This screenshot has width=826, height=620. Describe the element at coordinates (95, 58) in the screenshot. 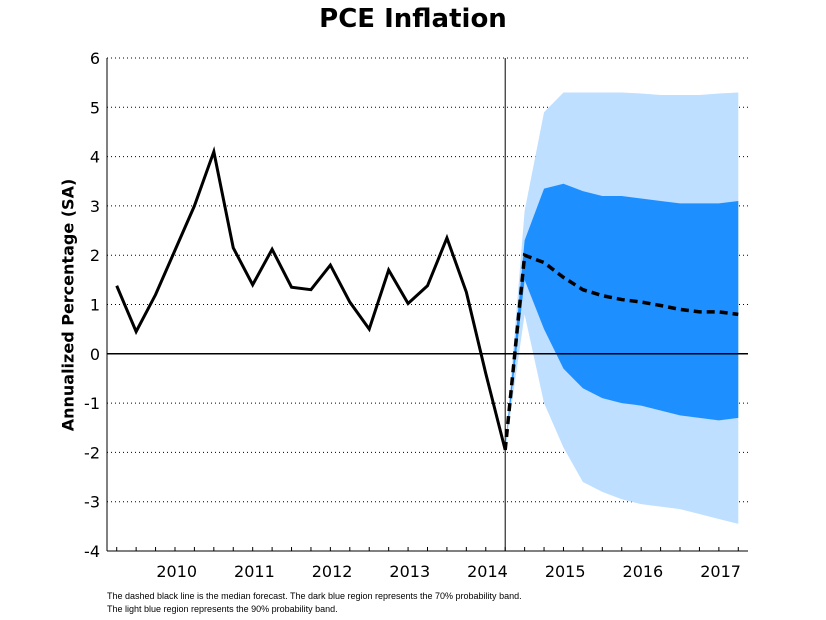

I see `y-tick-label: 6` at that location.